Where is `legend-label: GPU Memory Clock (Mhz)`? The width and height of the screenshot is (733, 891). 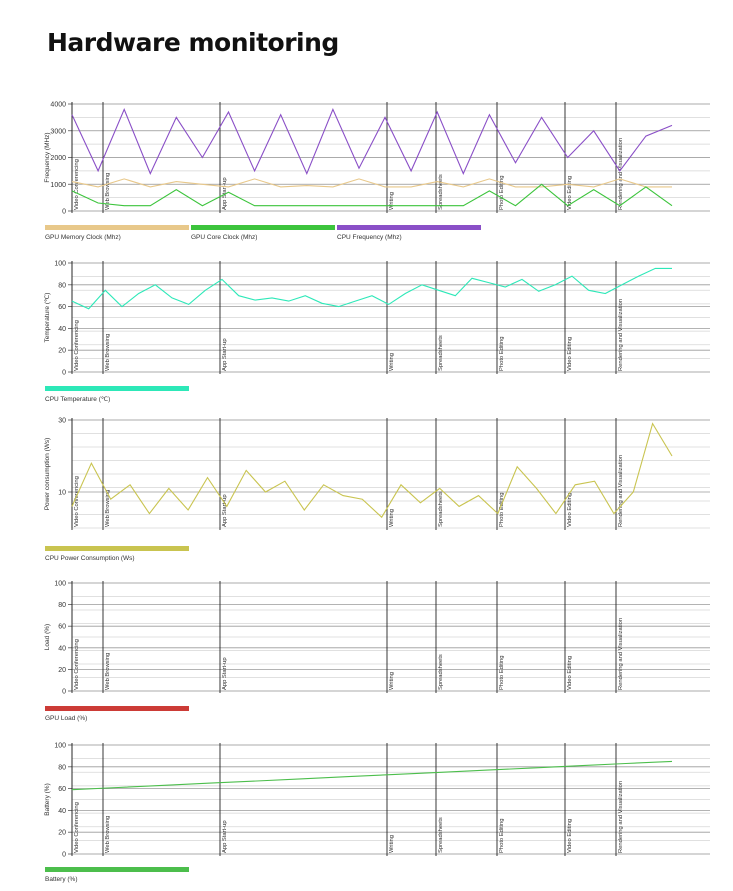 legend-label: GPU Memory Clock (Mhz) is located at coordinates (83, 237).